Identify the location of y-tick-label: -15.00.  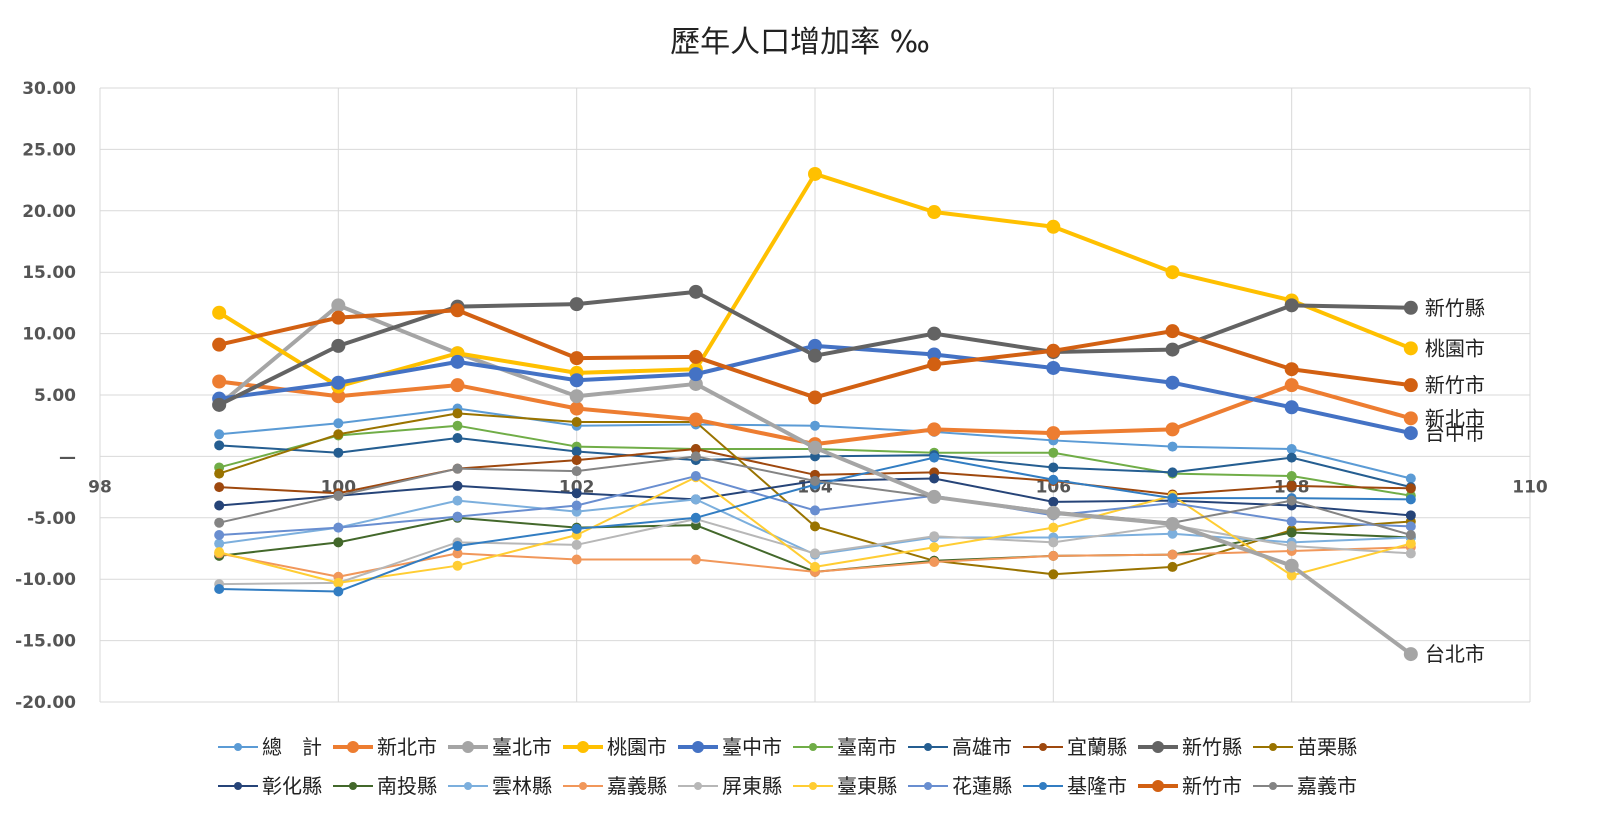
(45, 642).